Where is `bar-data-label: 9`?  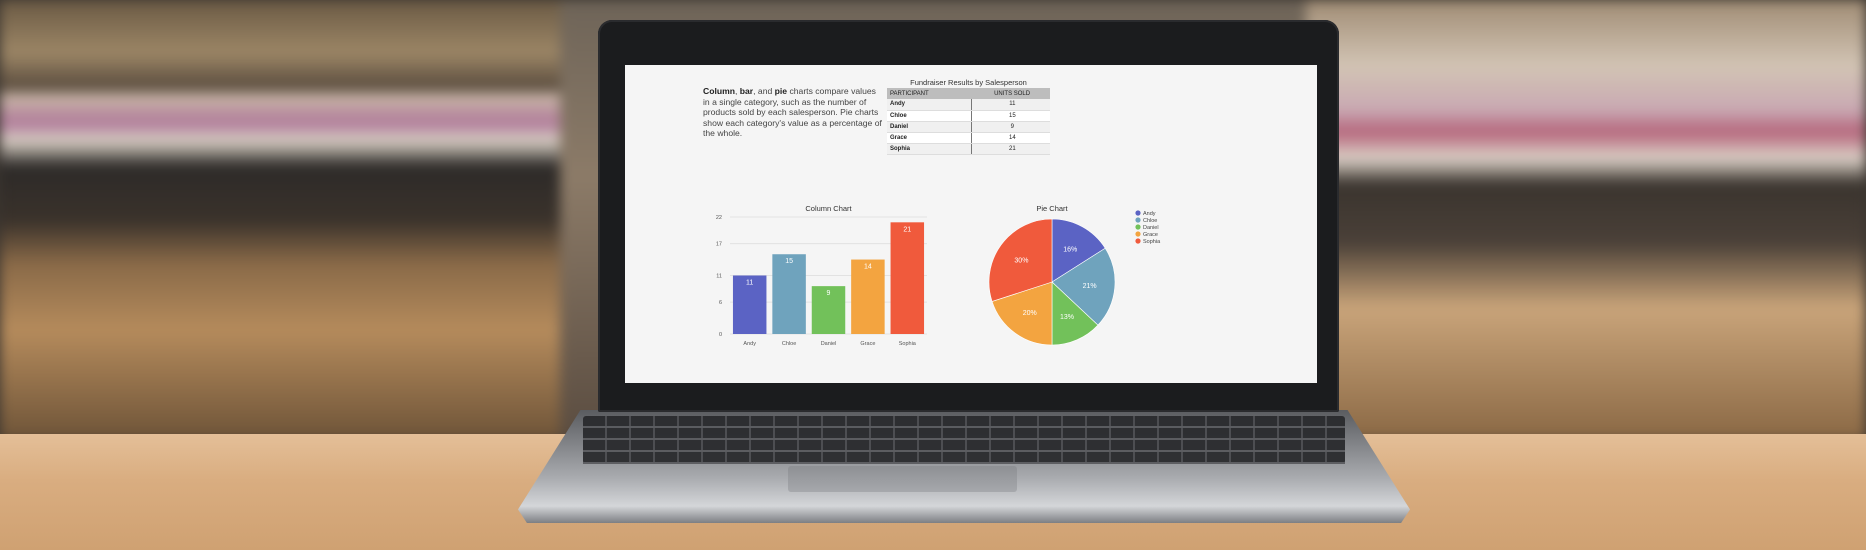 bar-data-label: 9 is located at coordinates (829, 293).